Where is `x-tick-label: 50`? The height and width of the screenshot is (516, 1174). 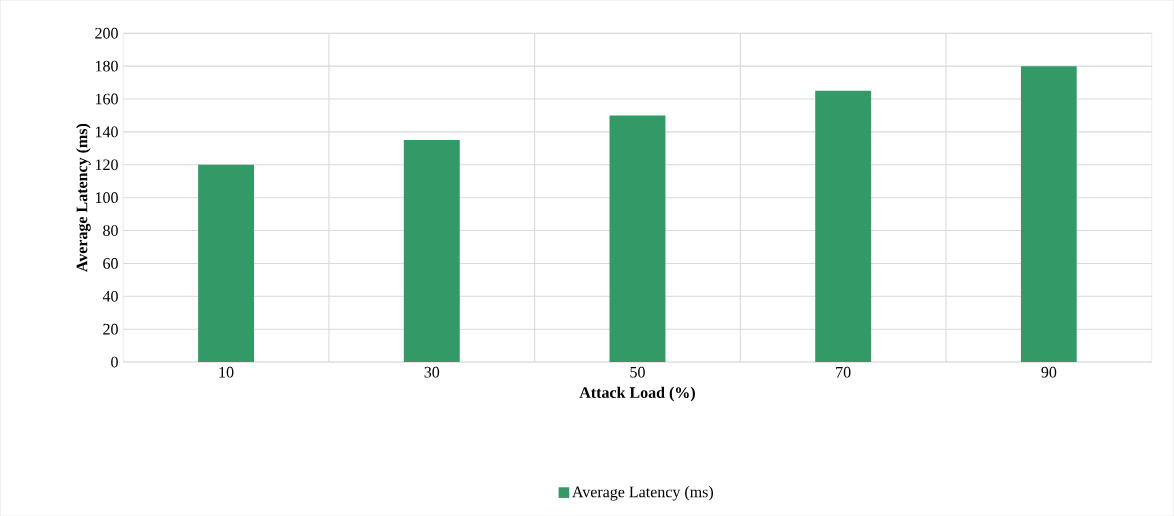
x-tick-label: 50 is located at coordinates (637, 372).